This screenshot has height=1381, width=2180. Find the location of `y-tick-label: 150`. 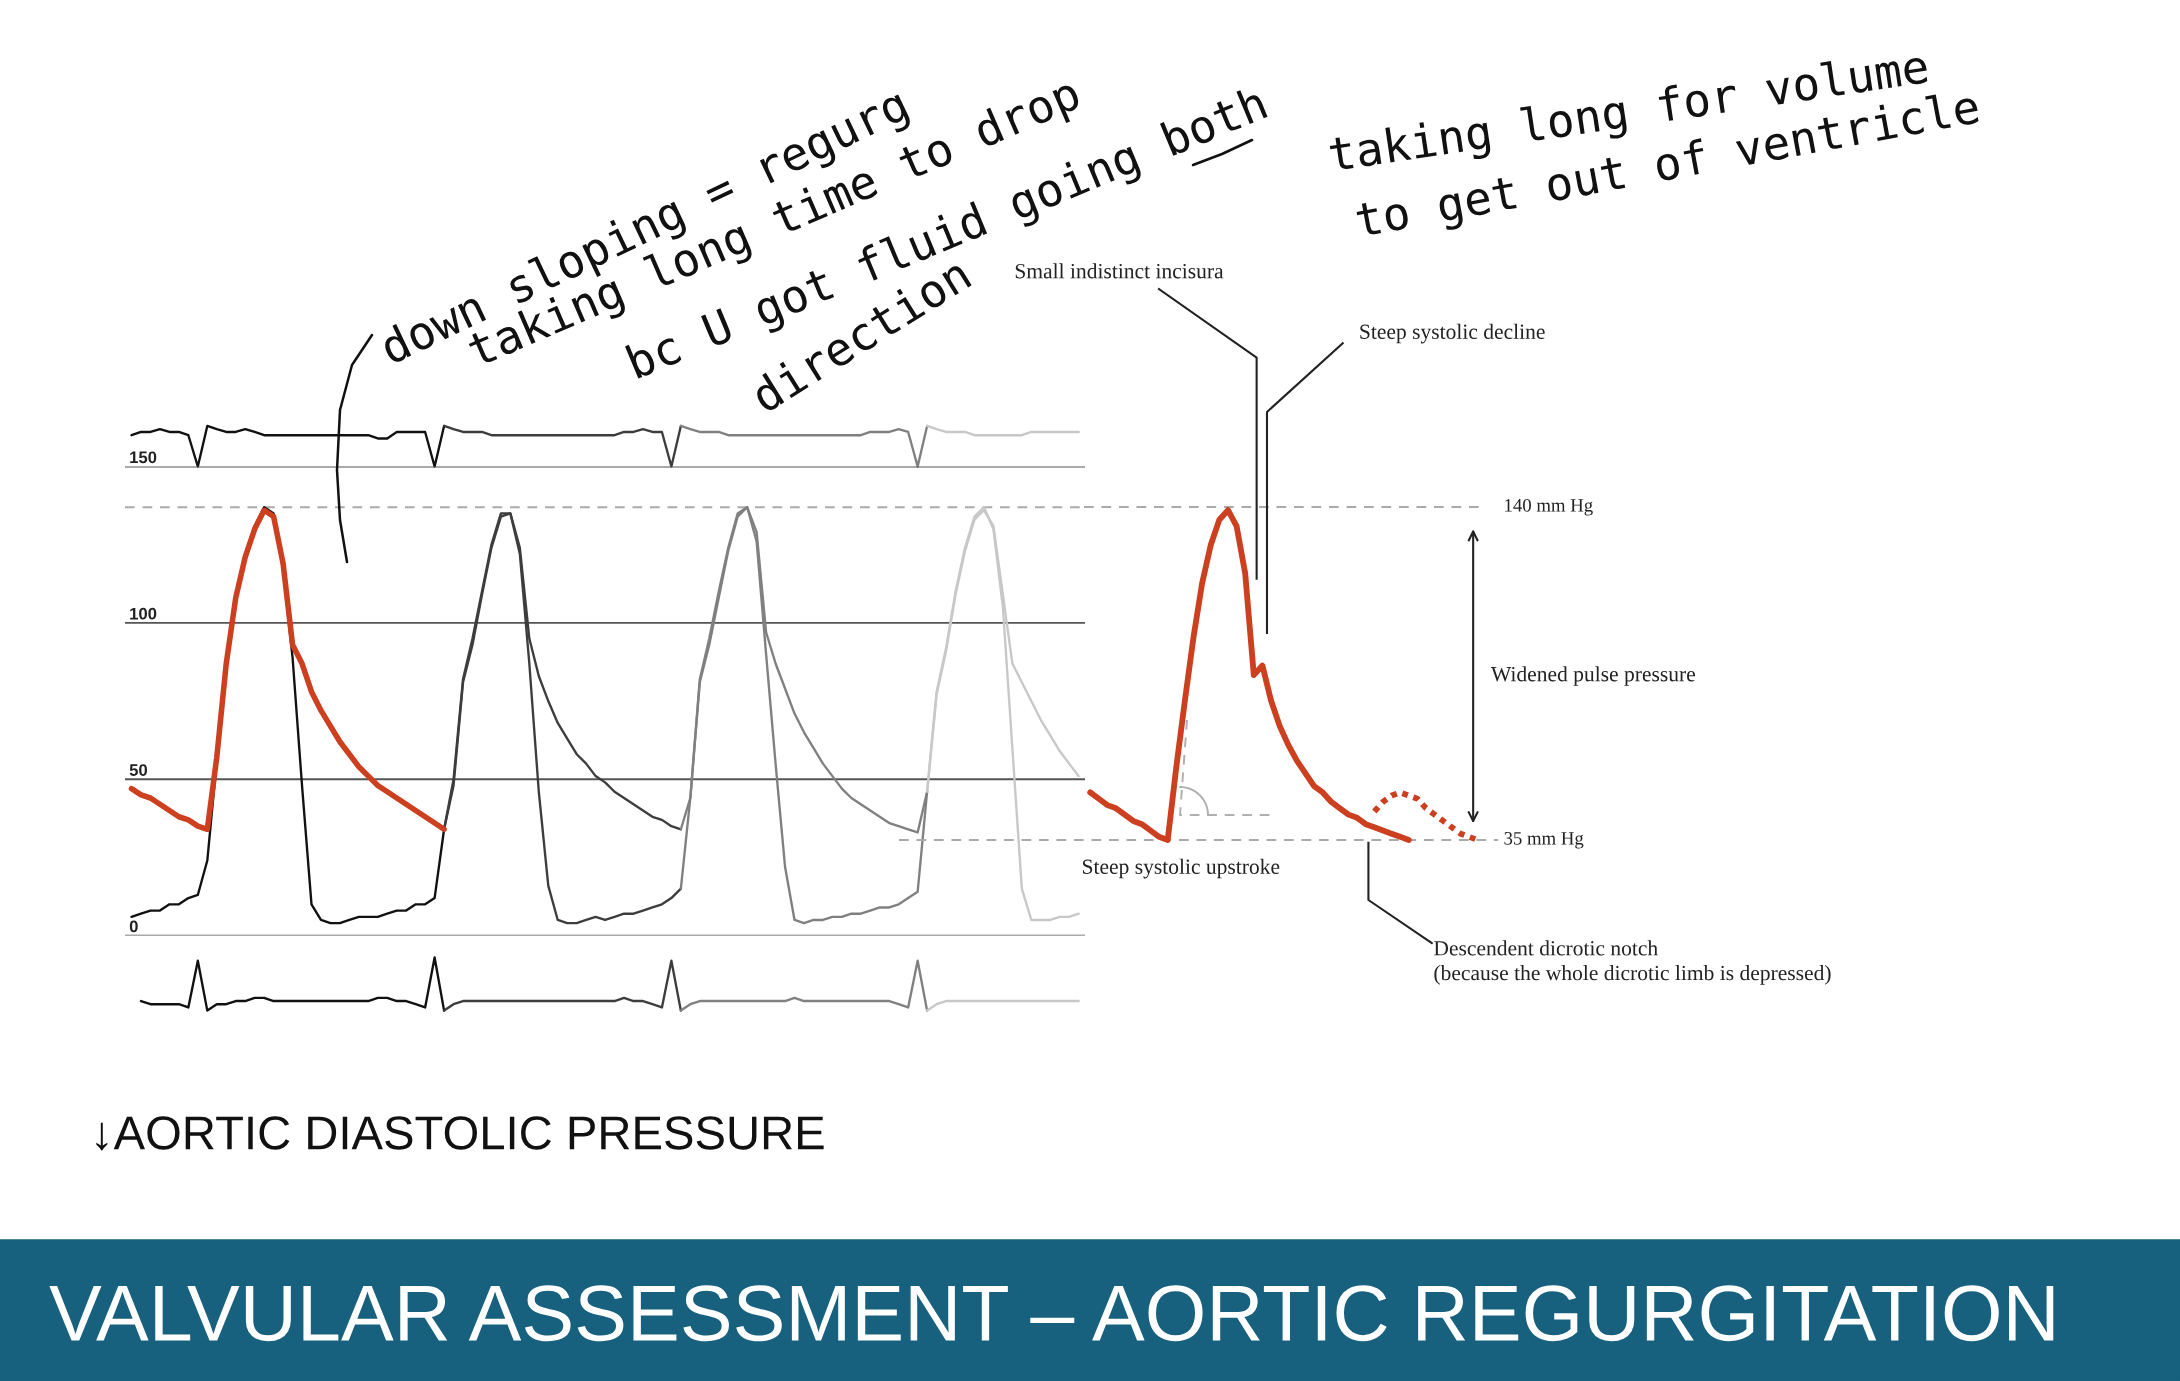

y-tick-label: 150 is located at coordinates (143, 457).